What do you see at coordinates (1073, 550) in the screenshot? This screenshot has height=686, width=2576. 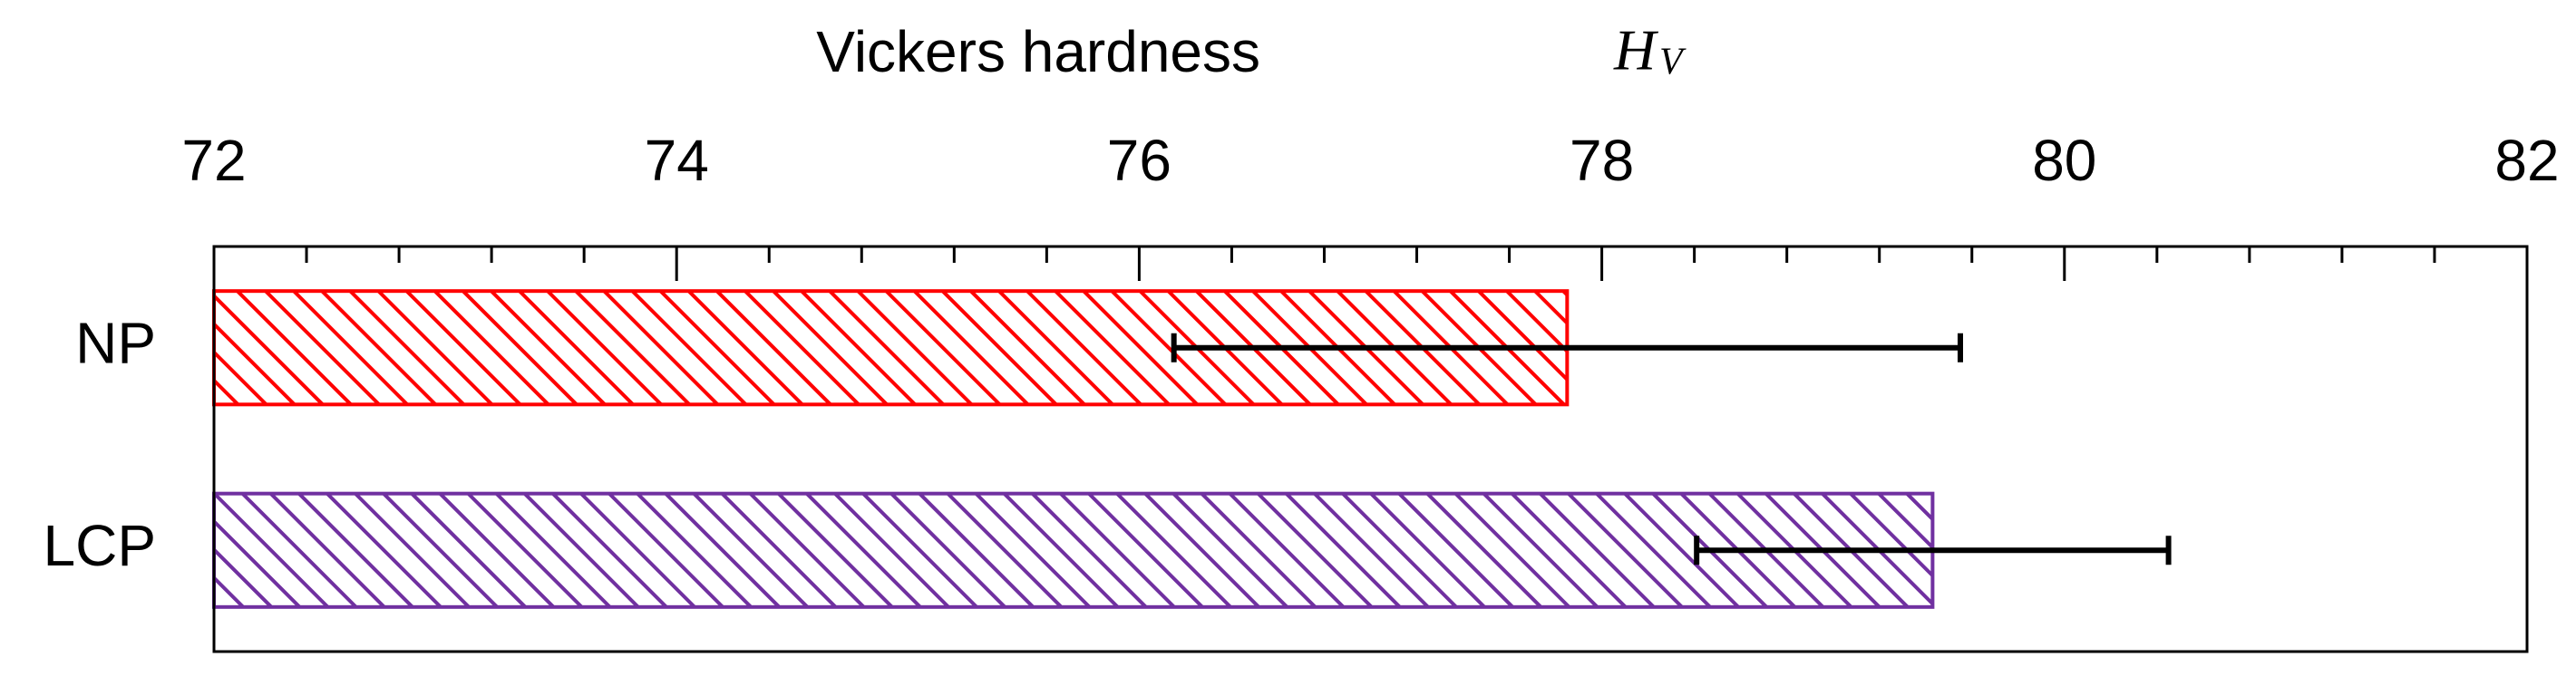 I see `bar` at bounding box center [1073, 550].